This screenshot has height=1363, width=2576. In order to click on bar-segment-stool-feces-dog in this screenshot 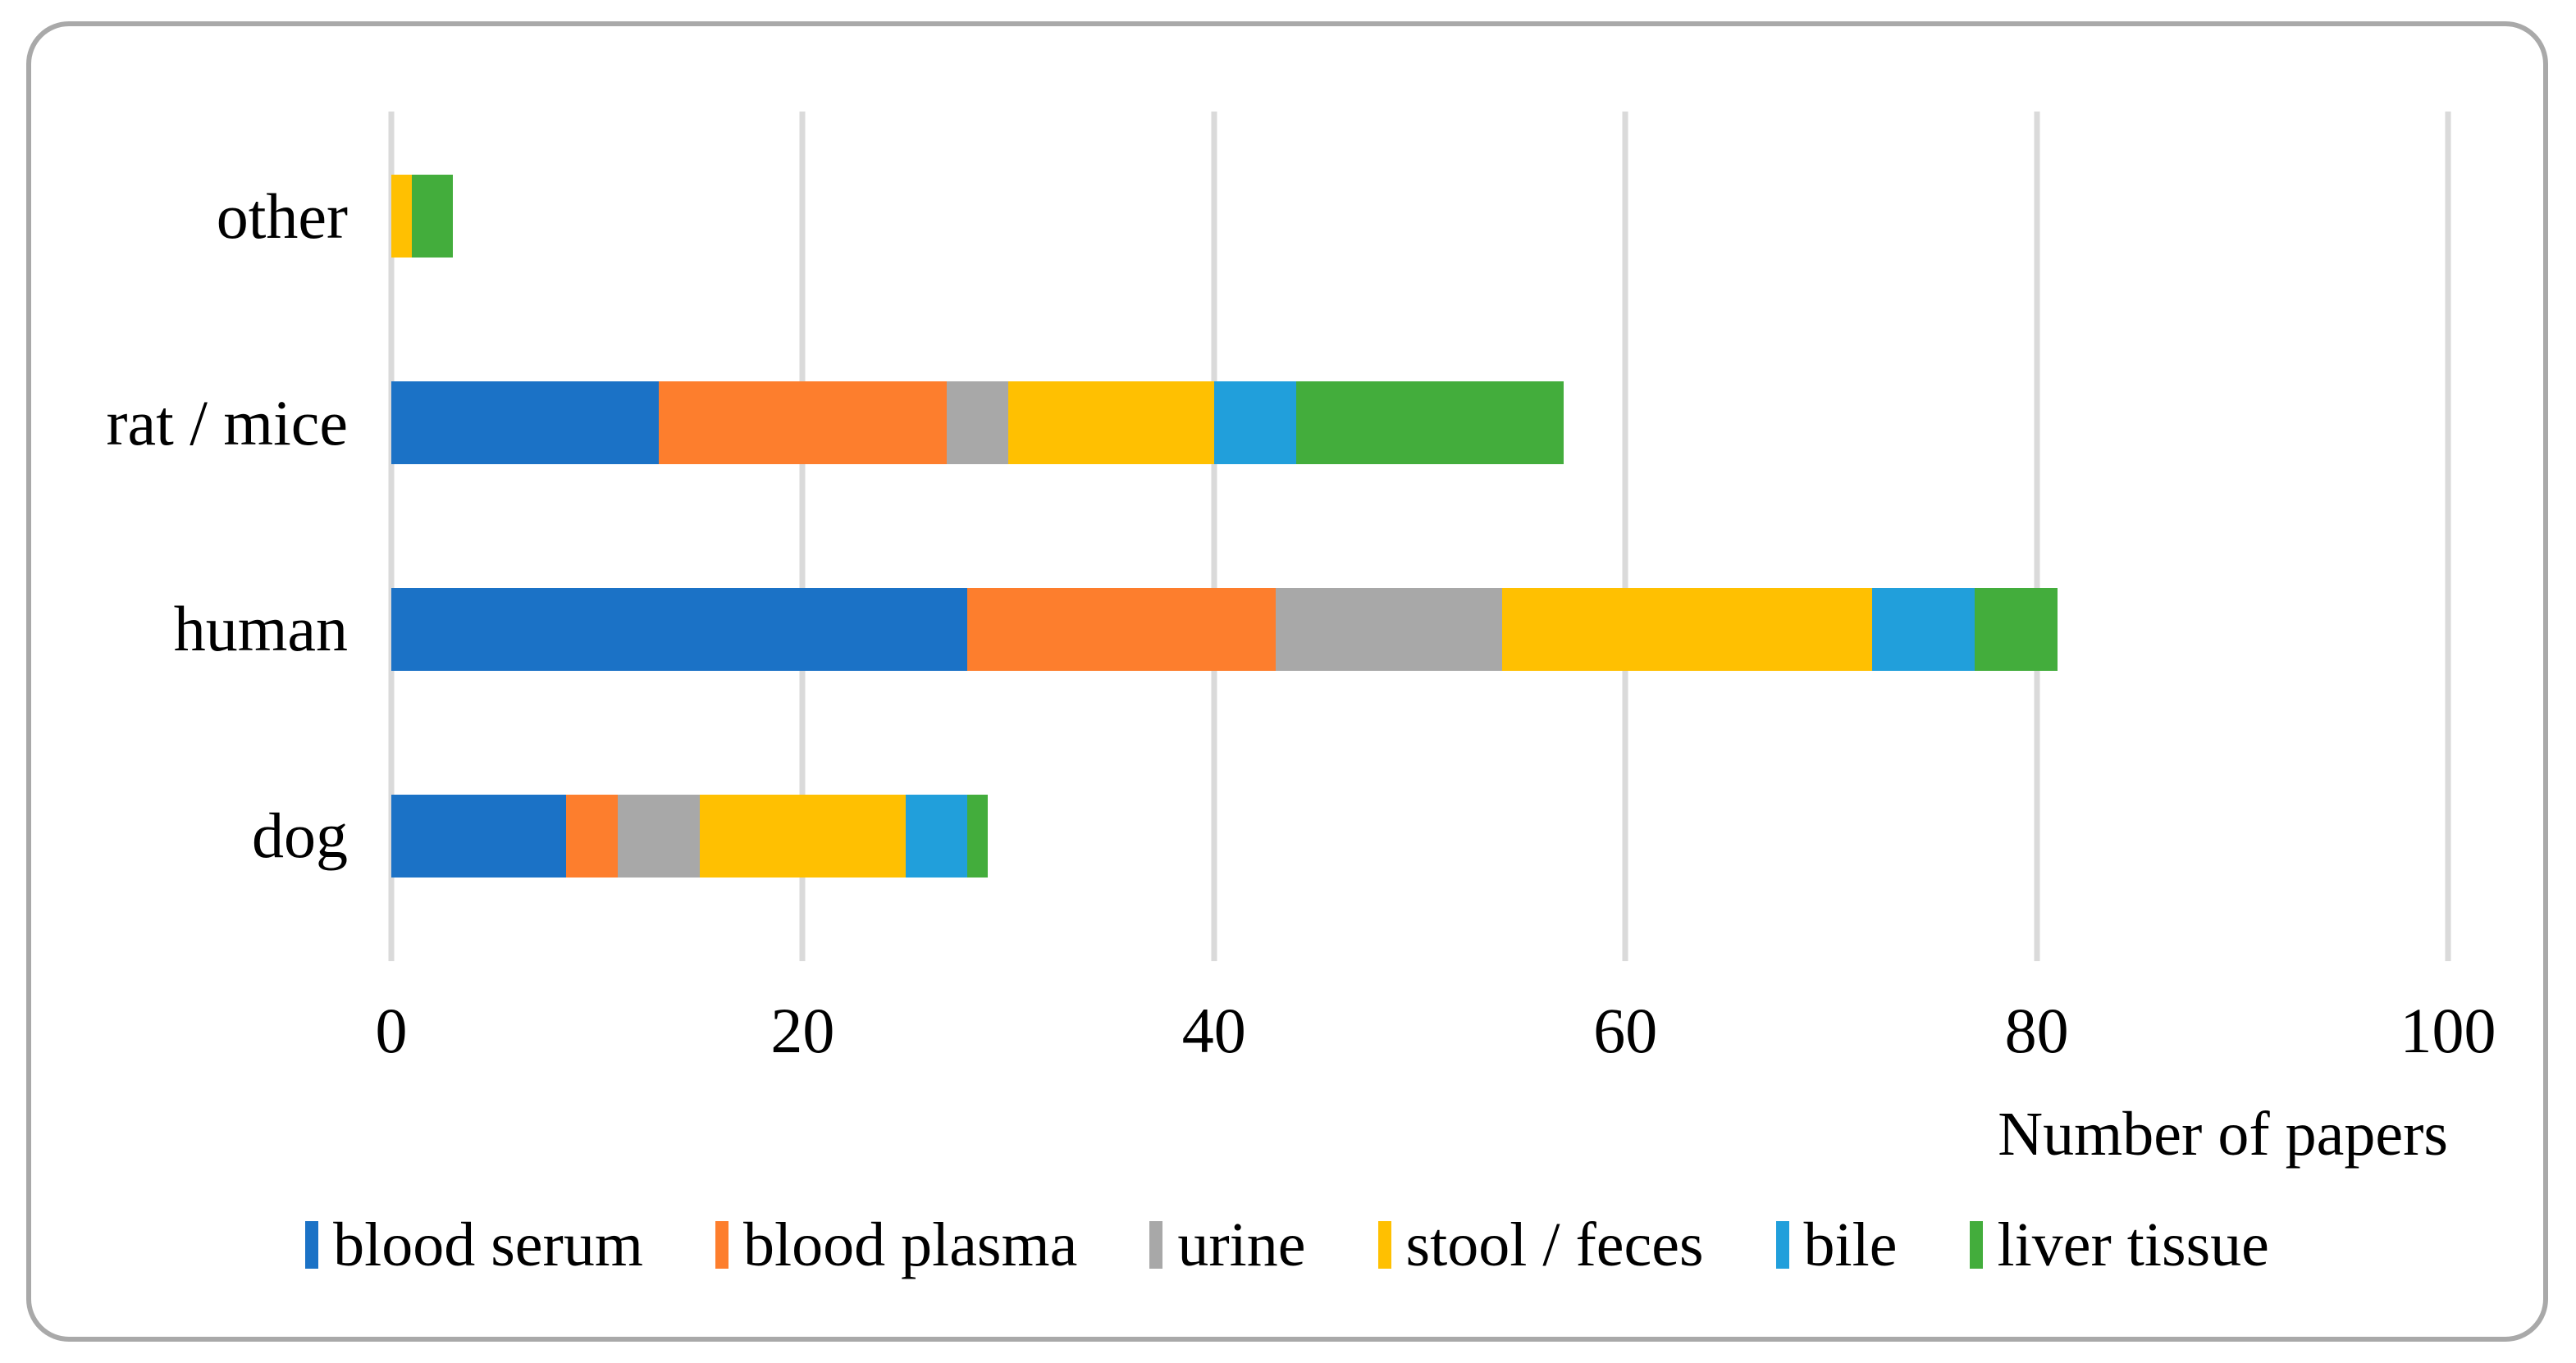, I will do `click(803, 836)`.